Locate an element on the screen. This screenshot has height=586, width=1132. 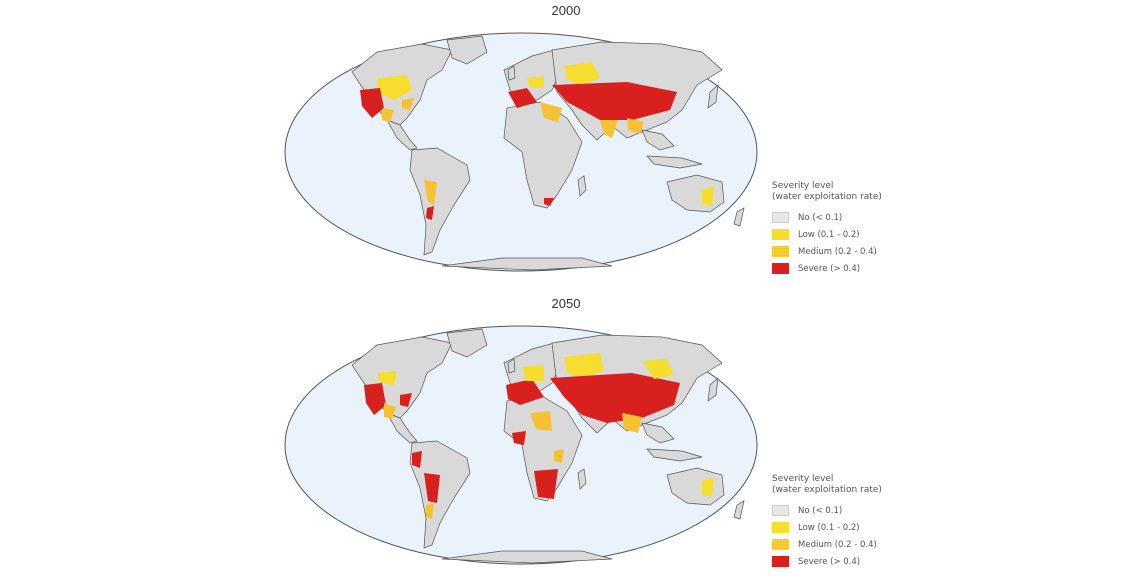
water-stress-2000 is located at coordinates (537, 141).